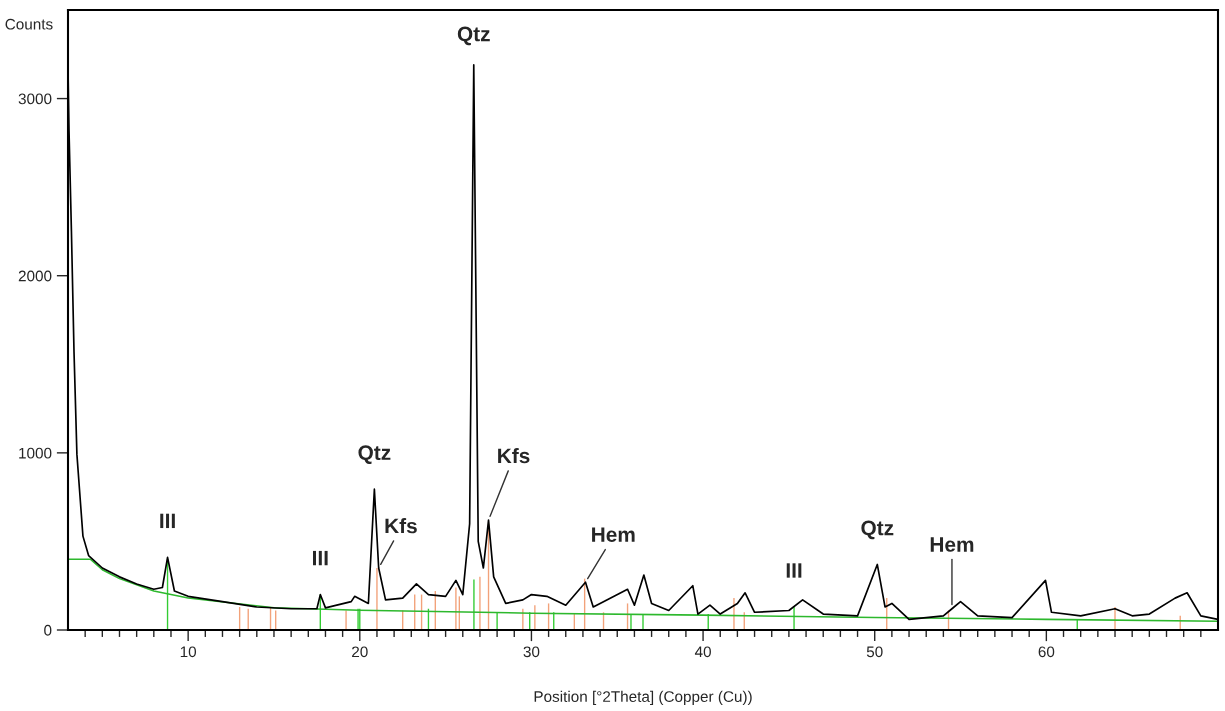 The height and width of the screenshot is (711, 1225). I want to click on y-tick-label: 1000, so click(35, 453).